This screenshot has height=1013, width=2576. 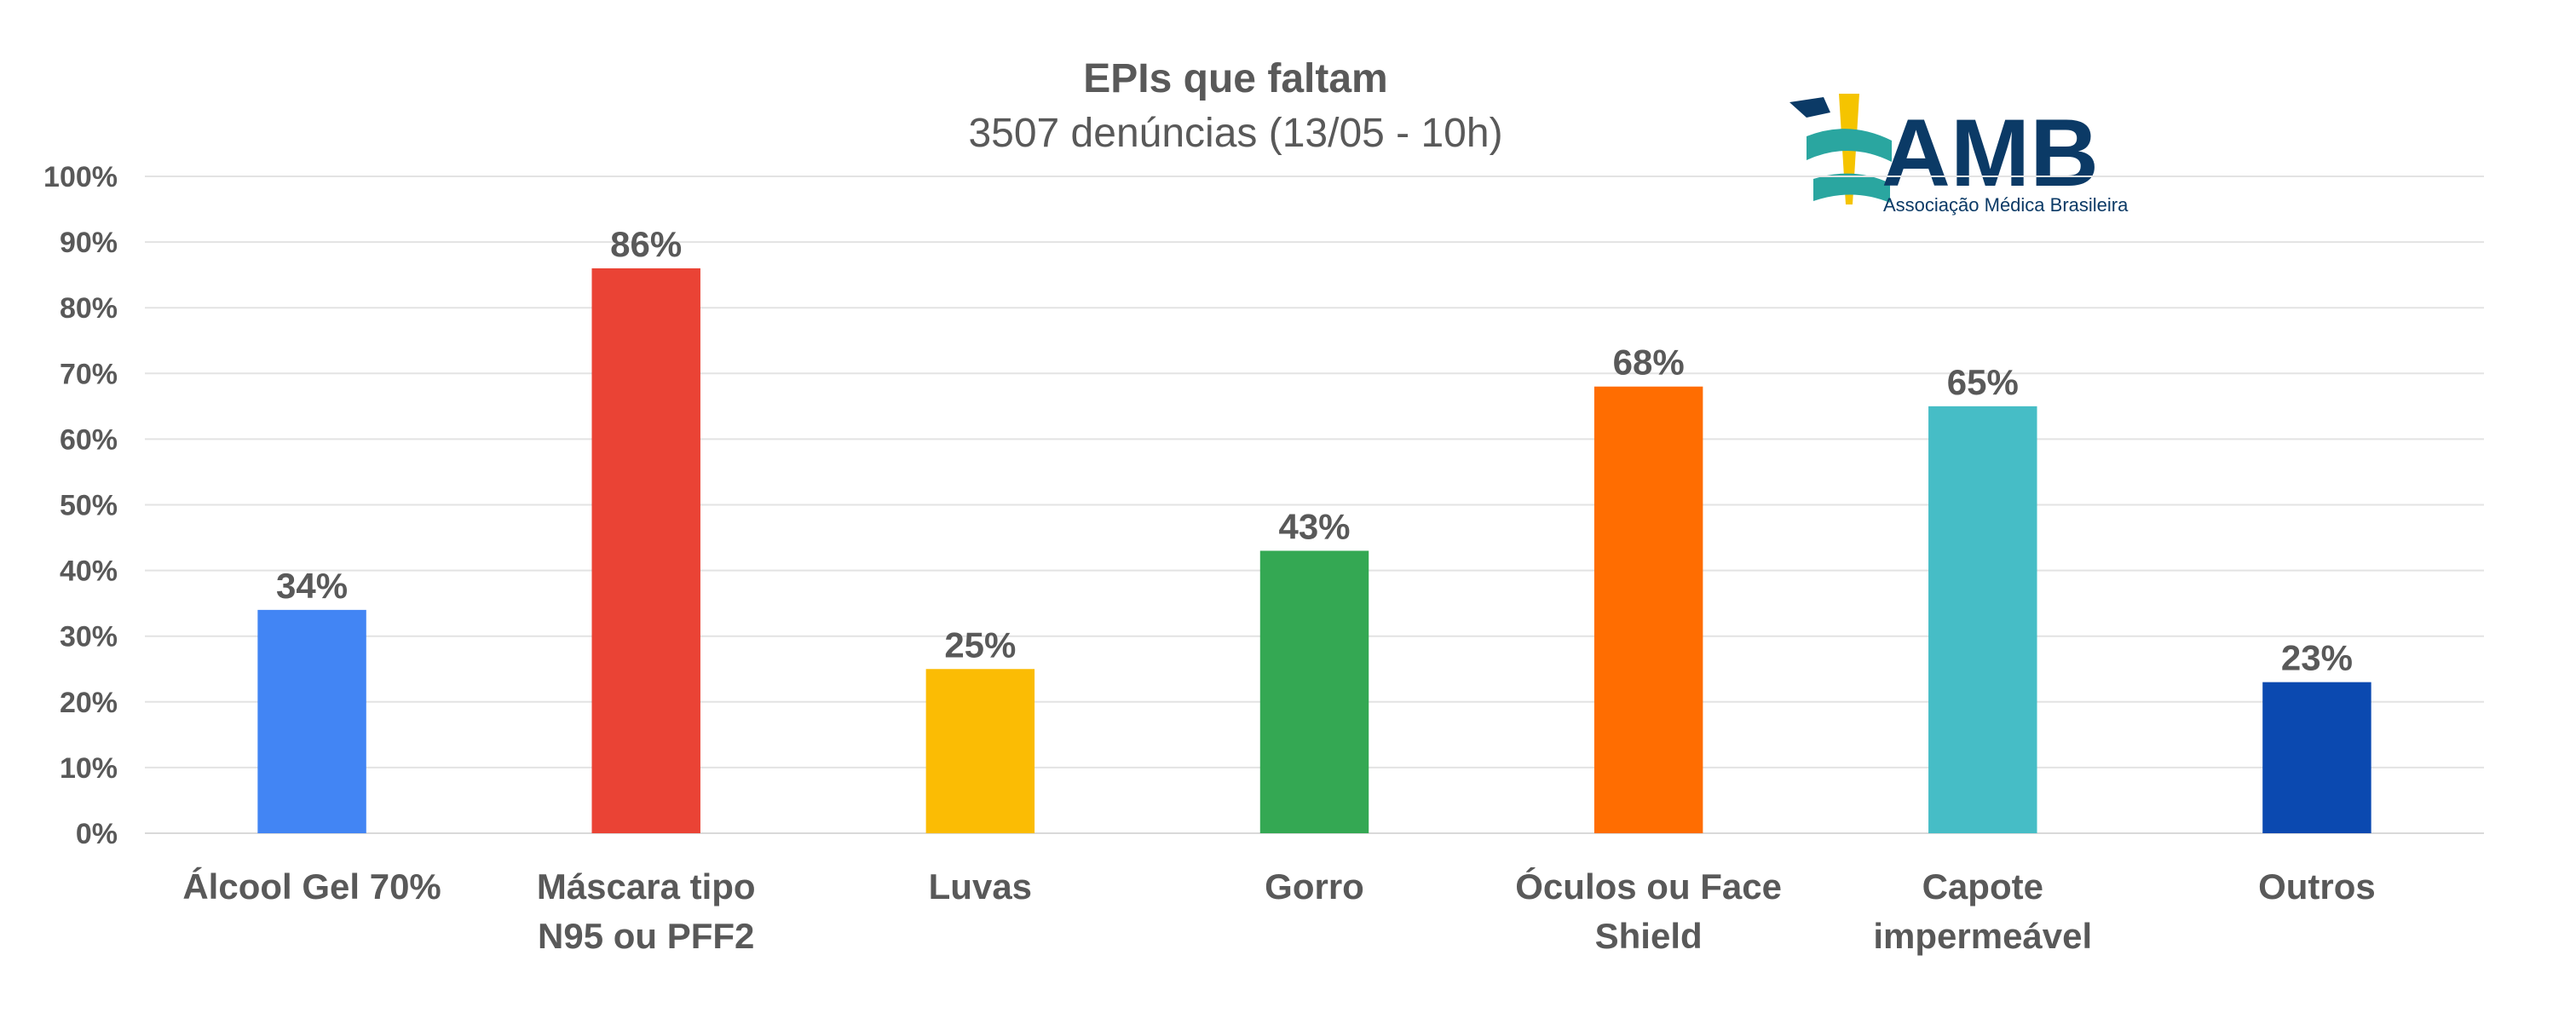 I want to click on x-tick-label: Outros, so click(x=2317, y=886).